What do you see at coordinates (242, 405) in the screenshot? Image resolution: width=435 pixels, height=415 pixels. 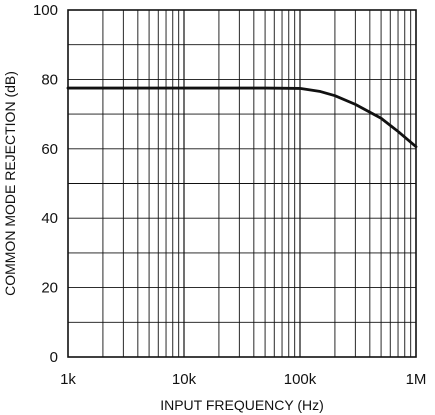 I see `x-axis-title: INPUT FREQUENCY (Hz)` at bounding box center [242, 405].